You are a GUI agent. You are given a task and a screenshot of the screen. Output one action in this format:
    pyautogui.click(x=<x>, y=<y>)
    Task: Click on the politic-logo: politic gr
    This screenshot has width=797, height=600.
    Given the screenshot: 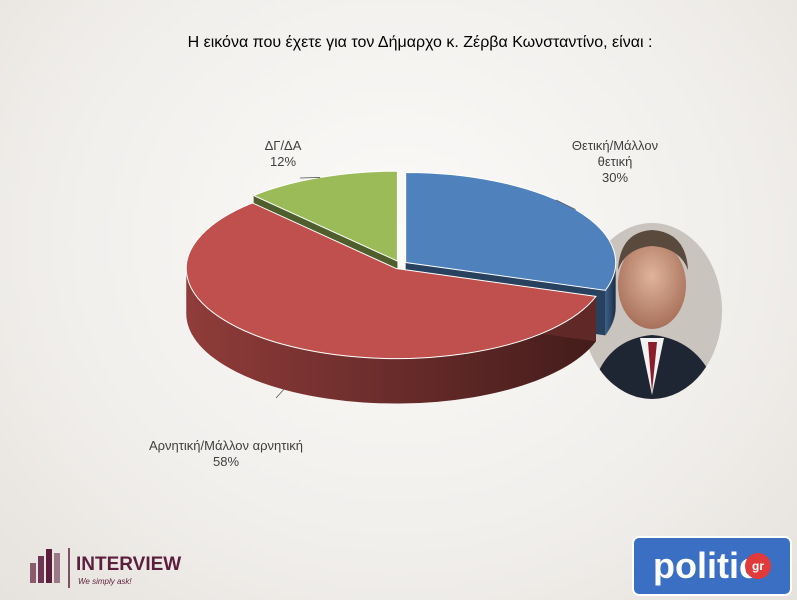 What is the action you would take?
    pyautogui.click(x=712, y=566)
    